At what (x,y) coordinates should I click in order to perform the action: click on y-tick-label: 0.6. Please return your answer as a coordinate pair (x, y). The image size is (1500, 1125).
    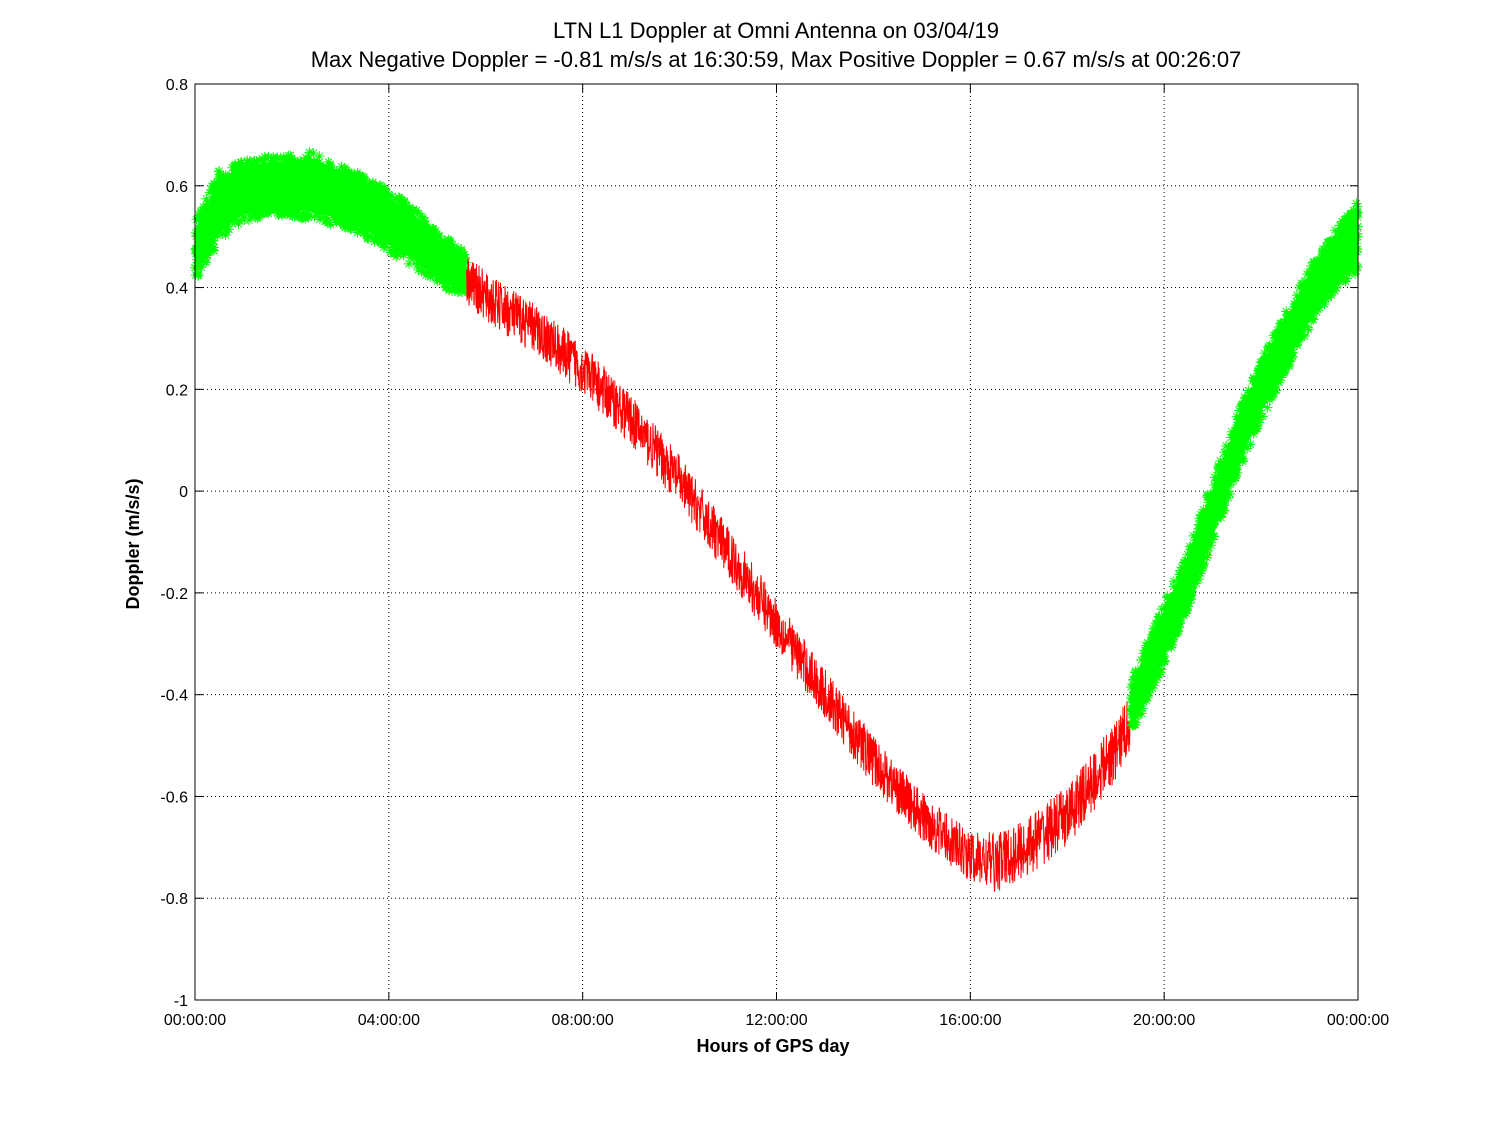
    Looking at the image, I should click on (177, 187).